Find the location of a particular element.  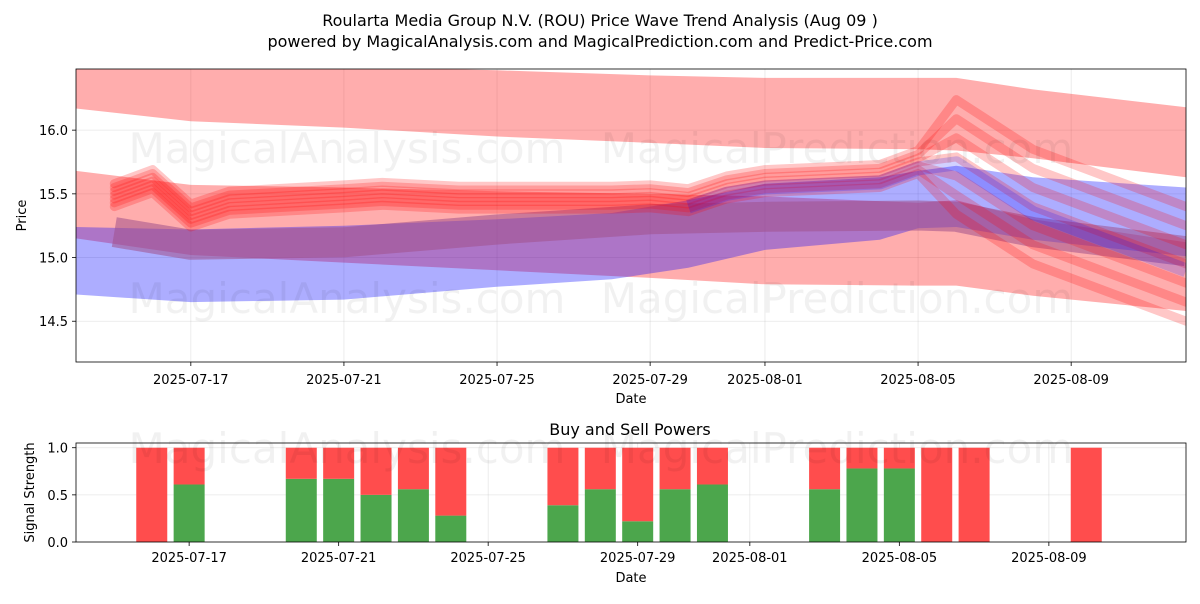

y-tick-label: 0.5 is located at coordinates (57, 496).